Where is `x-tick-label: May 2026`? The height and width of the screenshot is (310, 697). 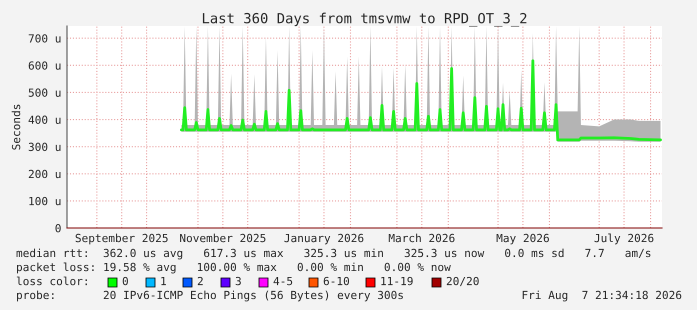
x-tick-label: May 2026 is located at coordinates (522, 239).